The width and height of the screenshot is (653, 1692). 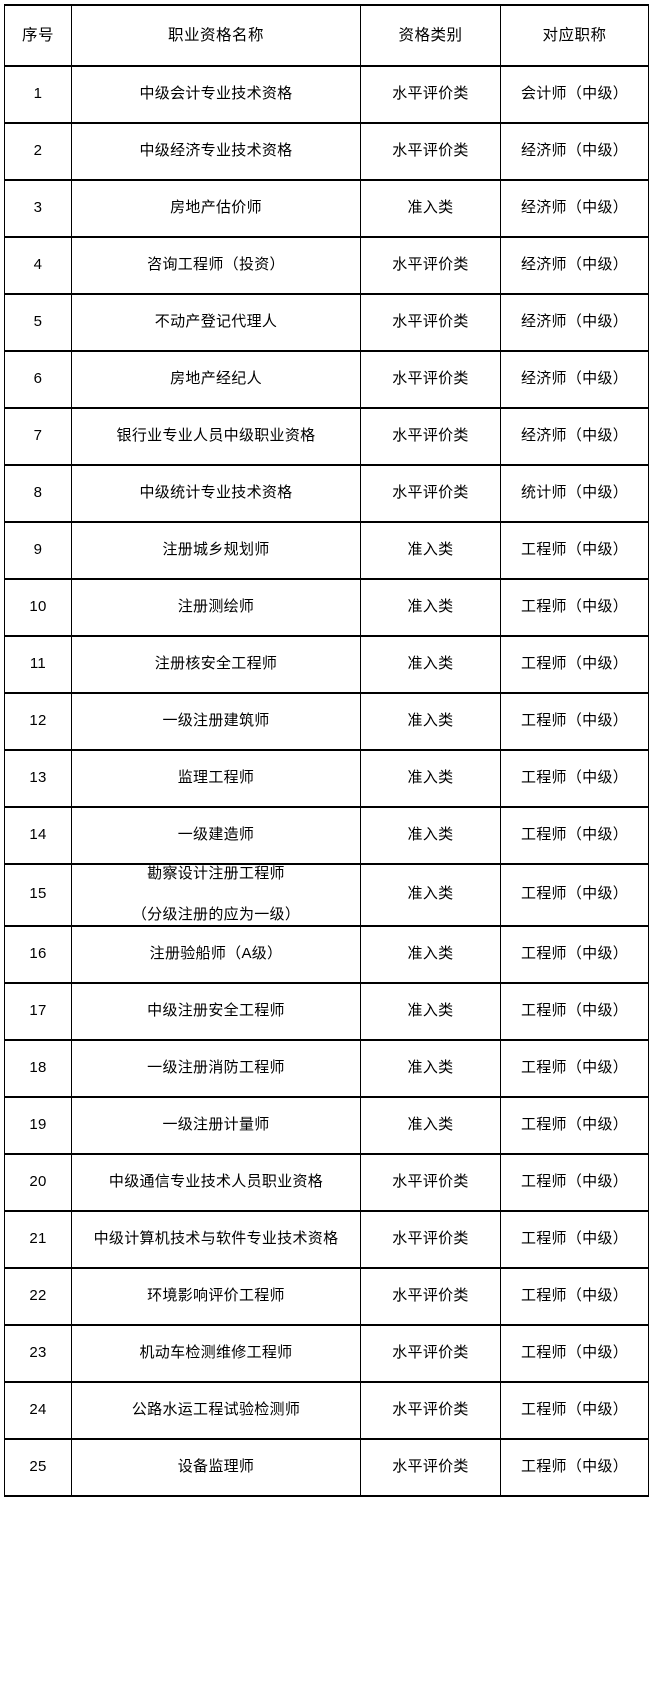 I want to click on cell-sequence-number: 20, so click(x=38, y=1182).